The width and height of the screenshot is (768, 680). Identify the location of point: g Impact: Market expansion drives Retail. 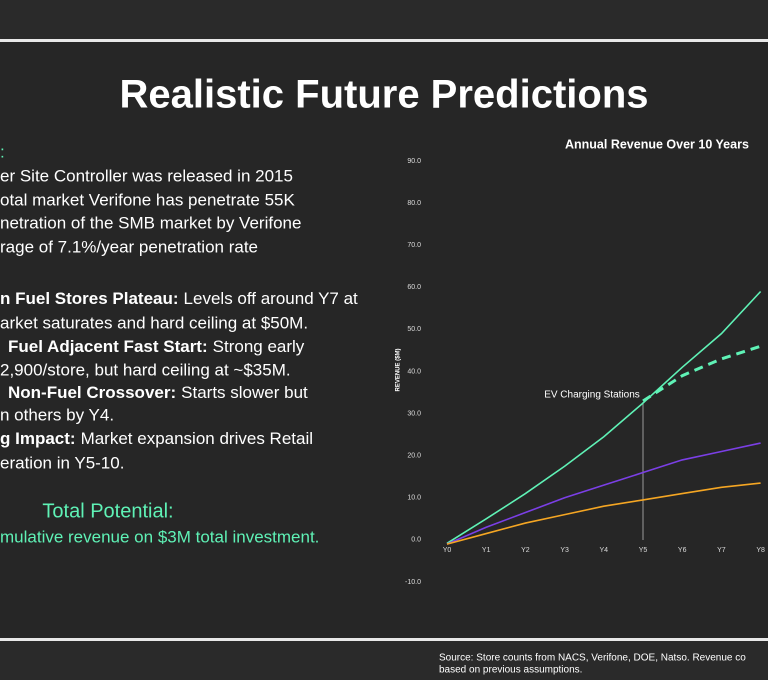
(156, 438).